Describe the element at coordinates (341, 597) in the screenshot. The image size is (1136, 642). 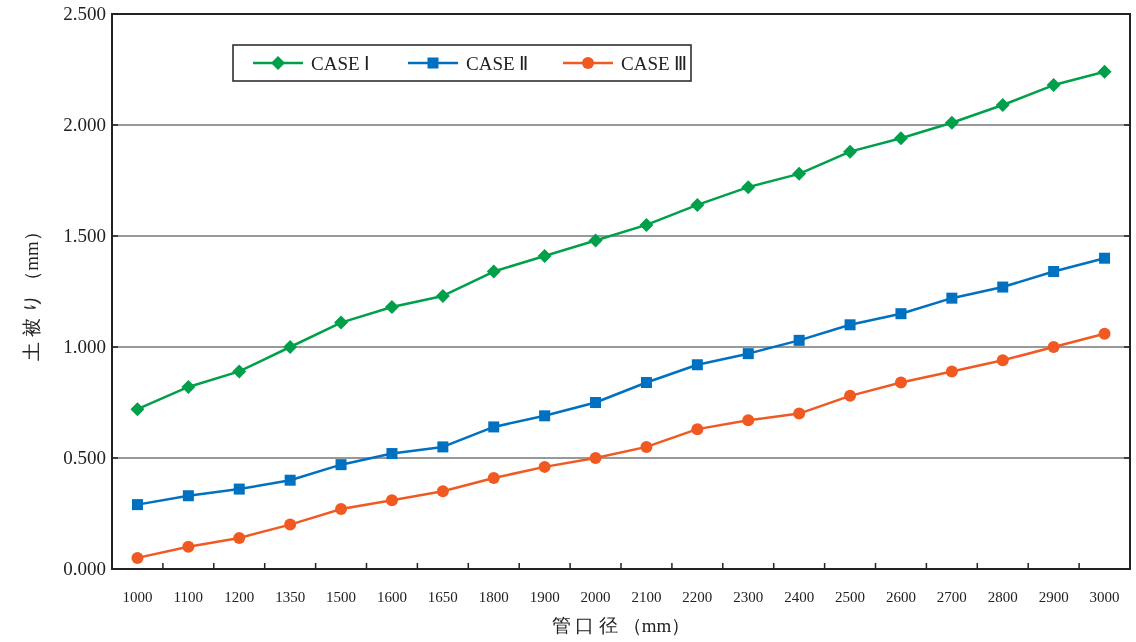
I see `x-tick-label: 1500` at that location.